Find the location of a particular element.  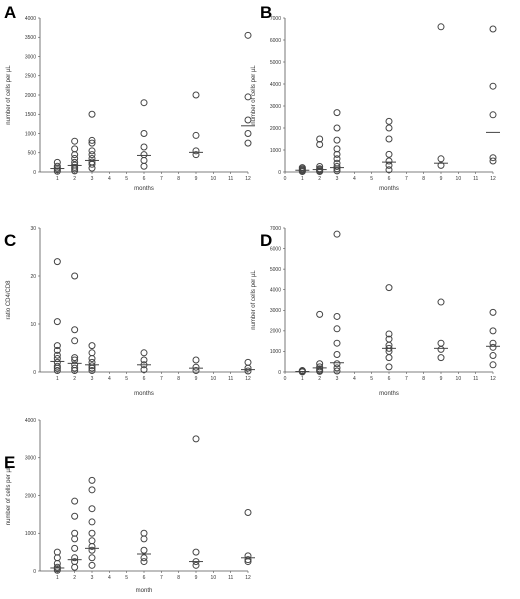

y-tick-label: 20 is located at coordinates (33, 277).